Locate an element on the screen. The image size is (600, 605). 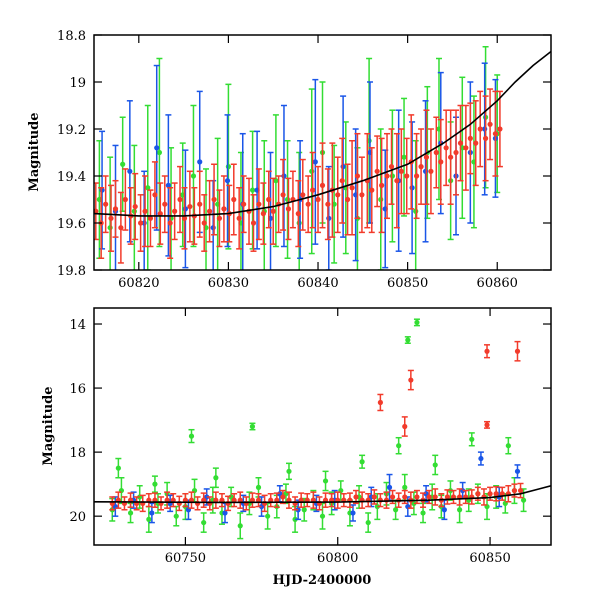
top-x-tick-label: 60850 is located at coordinates (407, 283).